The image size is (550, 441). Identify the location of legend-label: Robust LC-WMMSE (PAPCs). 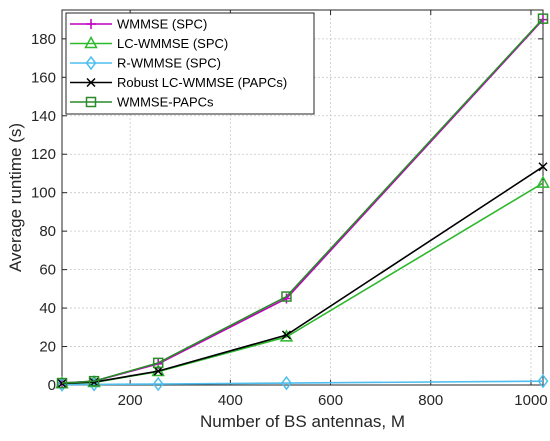
(202, 82).